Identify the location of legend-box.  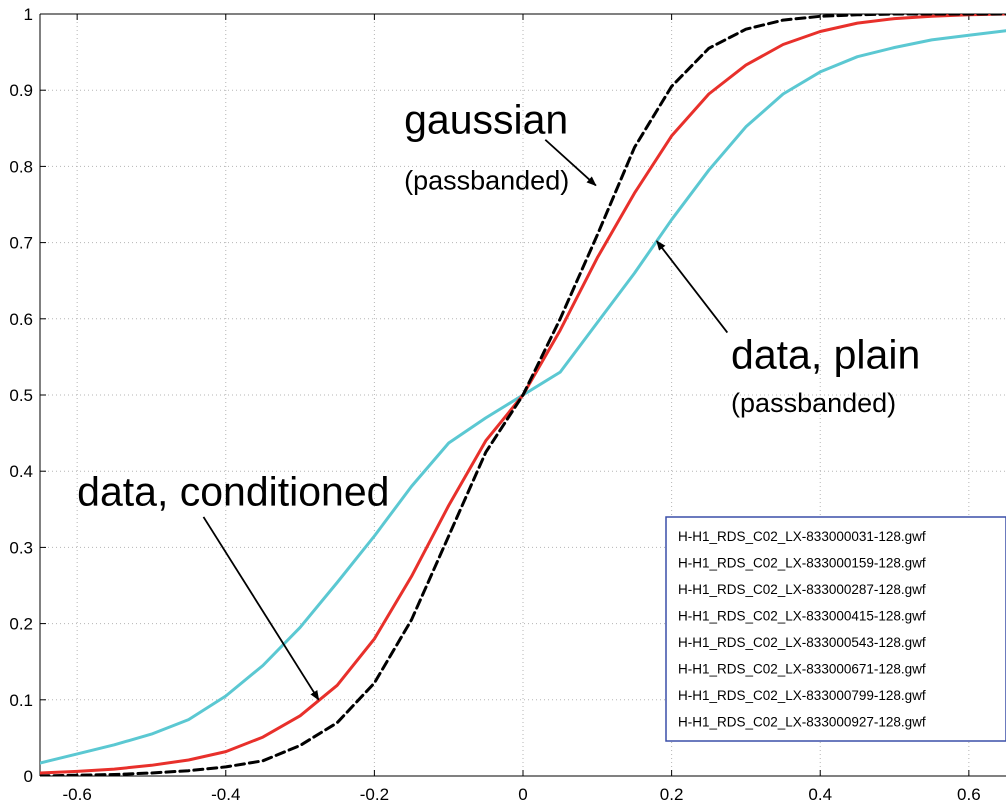
(835, 629).